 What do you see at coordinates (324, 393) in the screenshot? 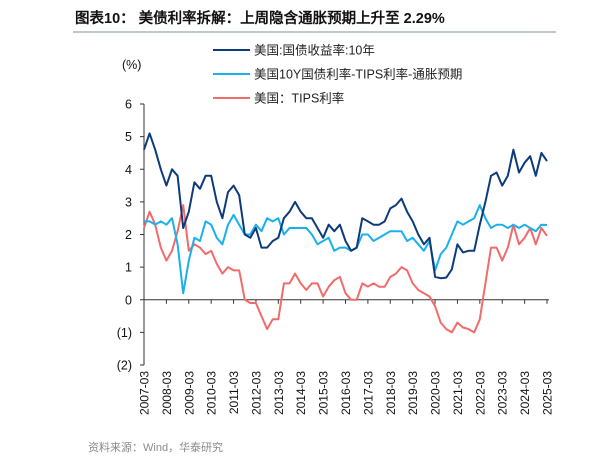
I see `x-tick-label: 2015-03` at bounding box center [324, 393].